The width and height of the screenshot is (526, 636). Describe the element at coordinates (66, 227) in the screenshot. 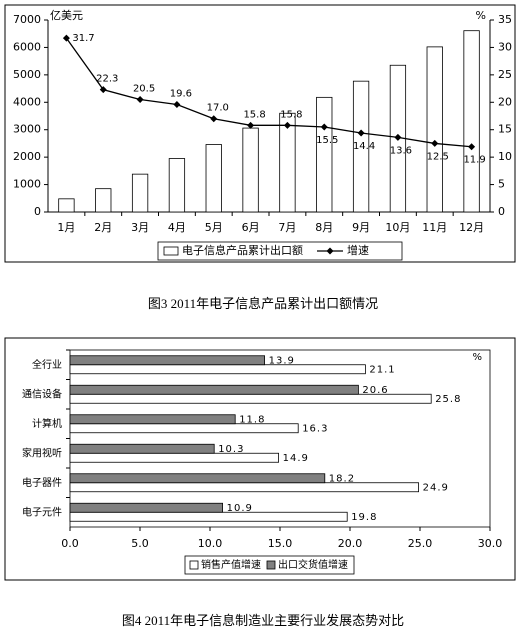

I see `x-tick-label: 1月` at that location.